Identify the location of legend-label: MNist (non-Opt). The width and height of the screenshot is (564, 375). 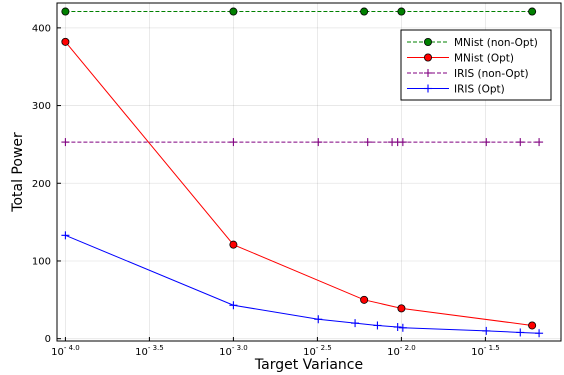
(496, 43).